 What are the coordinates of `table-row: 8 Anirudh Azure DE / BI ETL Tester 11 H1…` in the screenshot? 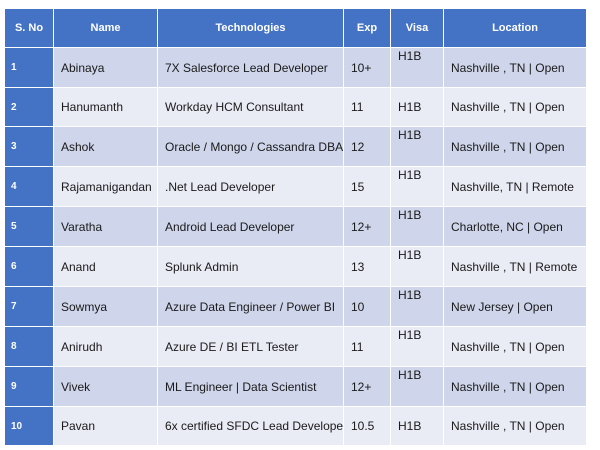 It's located at (295, 346).